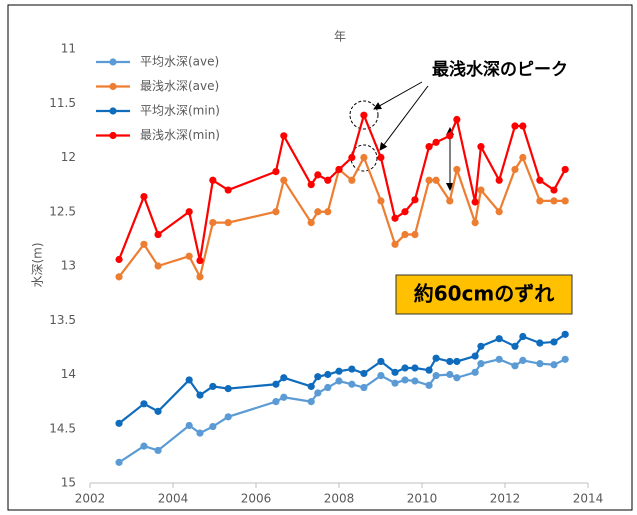 The image size is (637, 515). I want to click on gap-annotation: 約60cmのずれ, so click(484, 294).